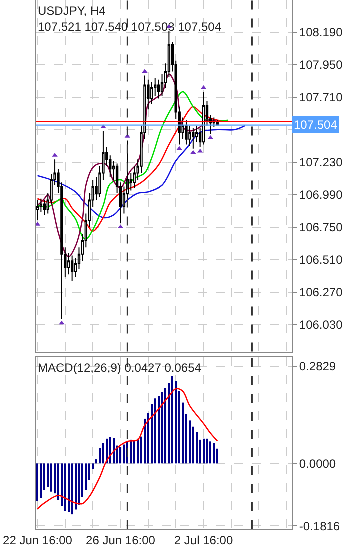 Image resolution: width=354 pixels, height=551 pixels. I want to click on y-tick-label: 107.950, so click(321, 65).